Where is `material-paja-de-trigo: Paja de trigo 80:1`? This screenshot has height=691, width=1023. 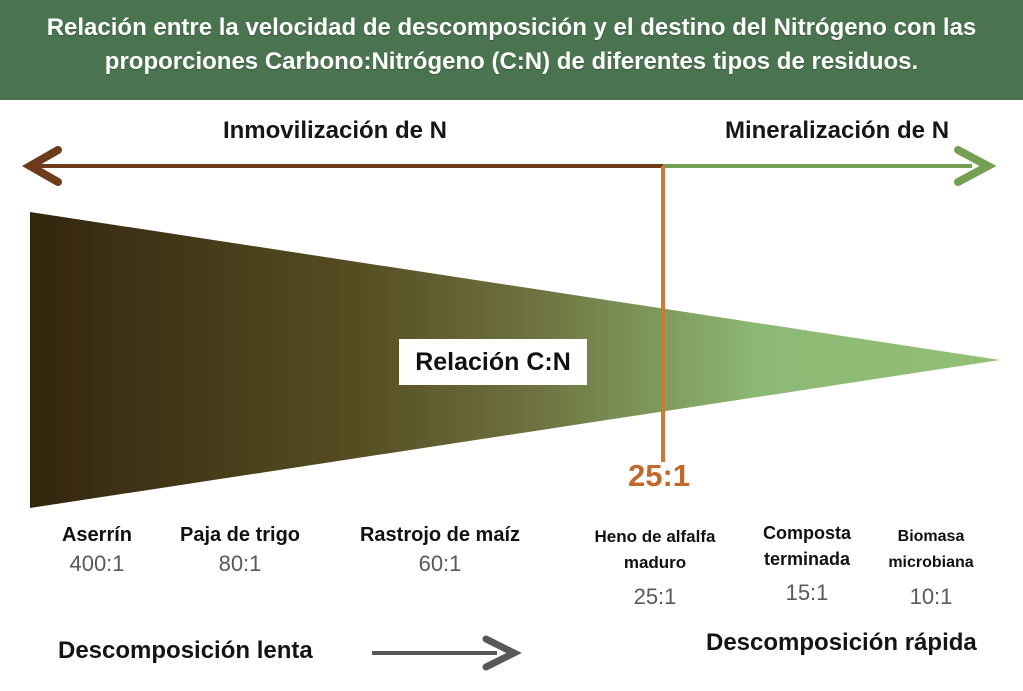 material-paja-de-trigo: Paja de trigo 80:1 is located at coordinates (240, 549).